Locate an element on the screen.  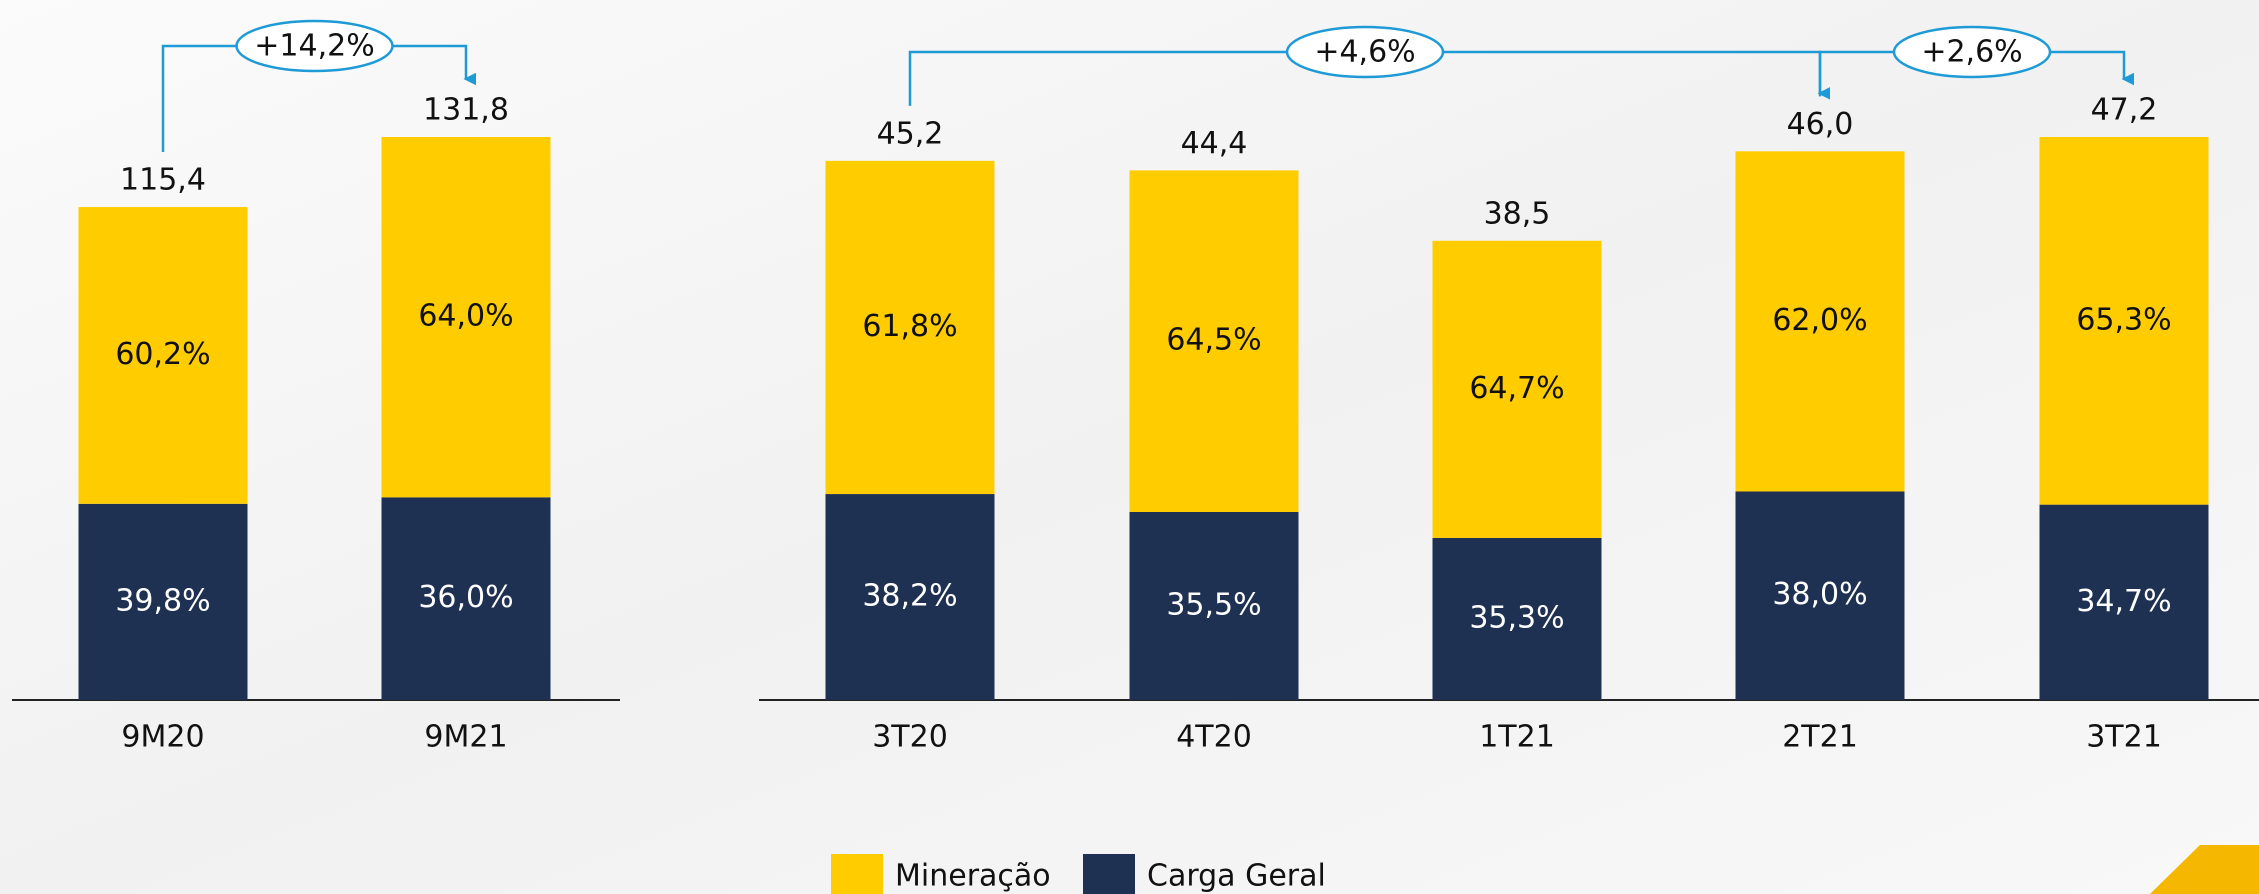
segment-label: 34,7% is located at coordinates (2123, 601).